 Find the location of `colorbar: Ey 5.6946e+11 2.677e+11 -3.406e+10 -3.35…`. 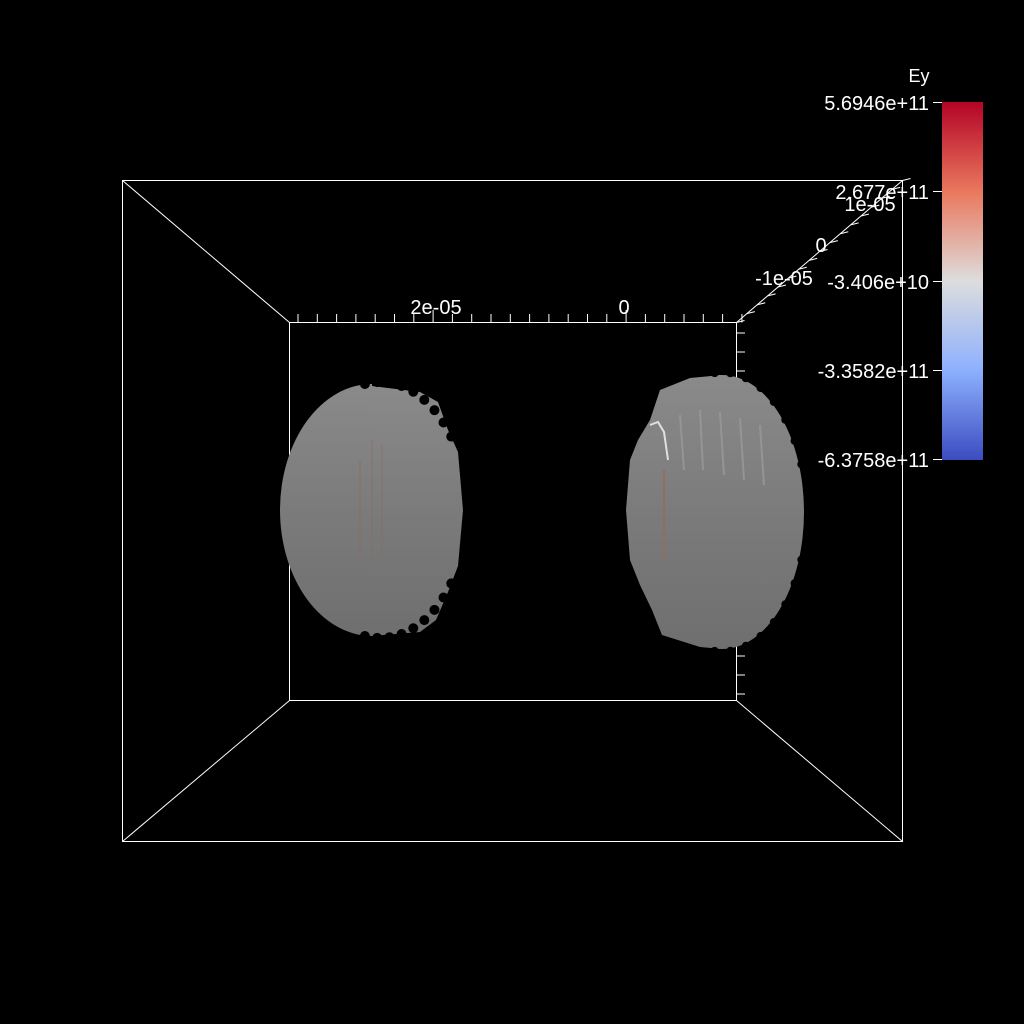

colorbar: Ey 5.6946e+11 2.677e+11 -3.406e+10 -3.35… is located at coordinates (900, 269).